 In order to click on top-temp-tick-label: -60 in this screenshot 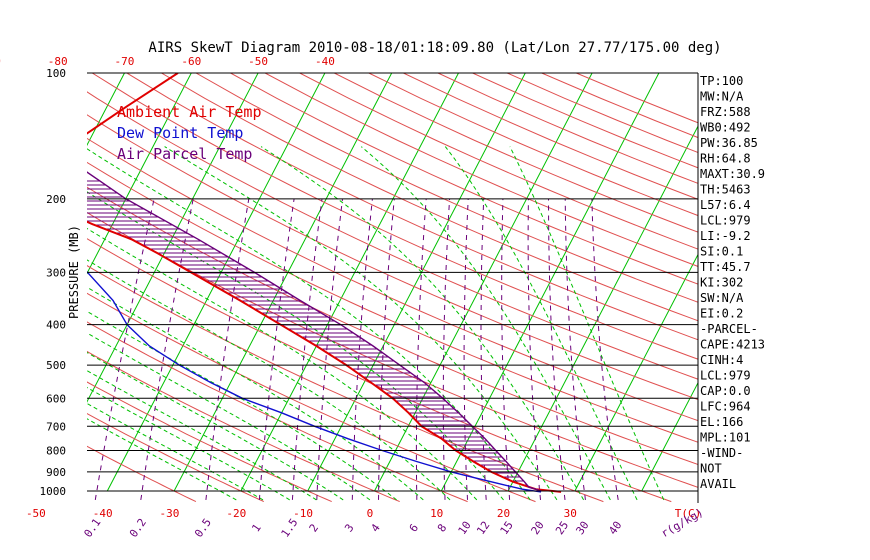, I will do `click(191, 61)`.